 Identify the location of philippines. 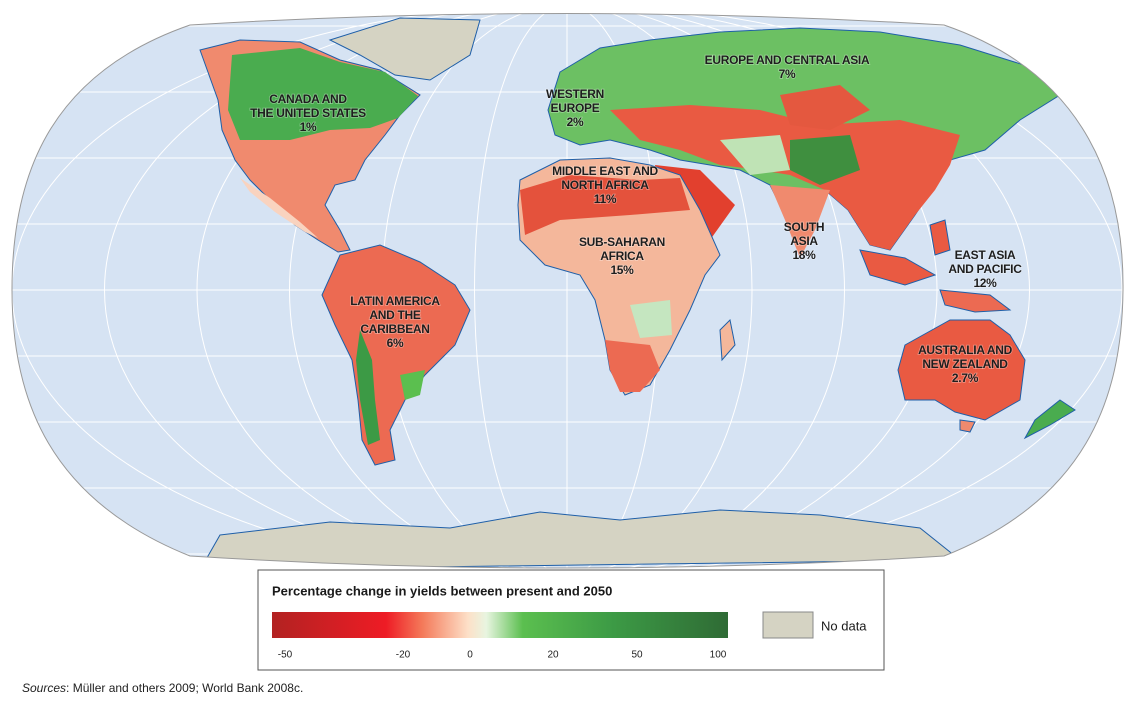
(940, 237).